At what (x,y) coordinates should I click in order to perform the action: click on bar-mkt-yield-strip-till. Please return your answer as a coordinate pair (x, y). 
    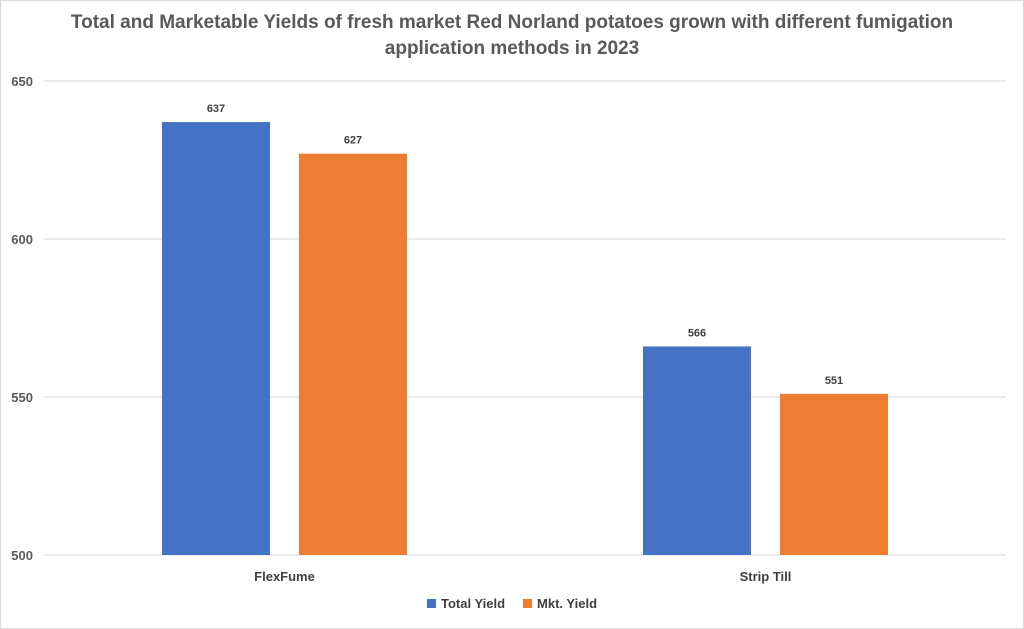
    Looking at the image, I should click on (834, 474).